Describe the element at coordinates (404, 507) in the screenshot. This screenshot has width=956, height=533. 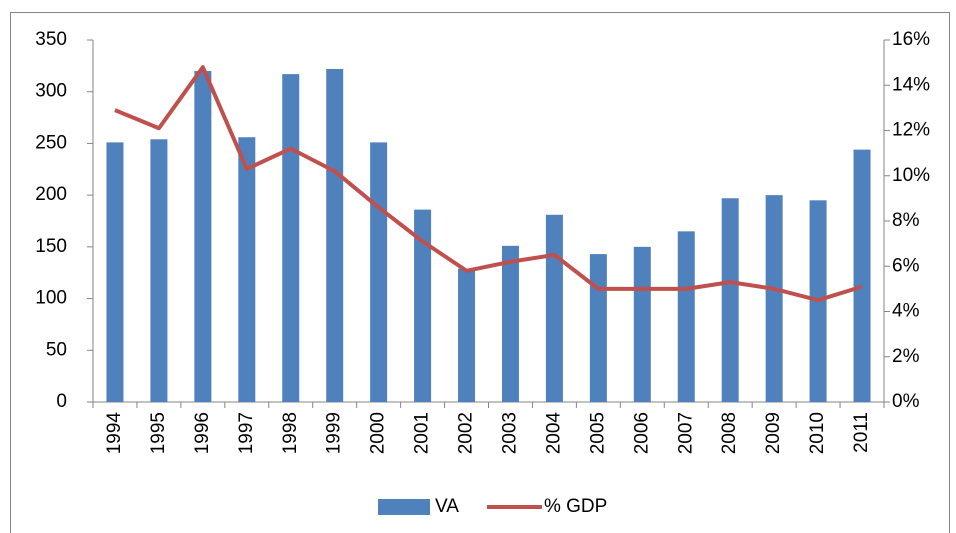
I see `legend-swatch` at that location.